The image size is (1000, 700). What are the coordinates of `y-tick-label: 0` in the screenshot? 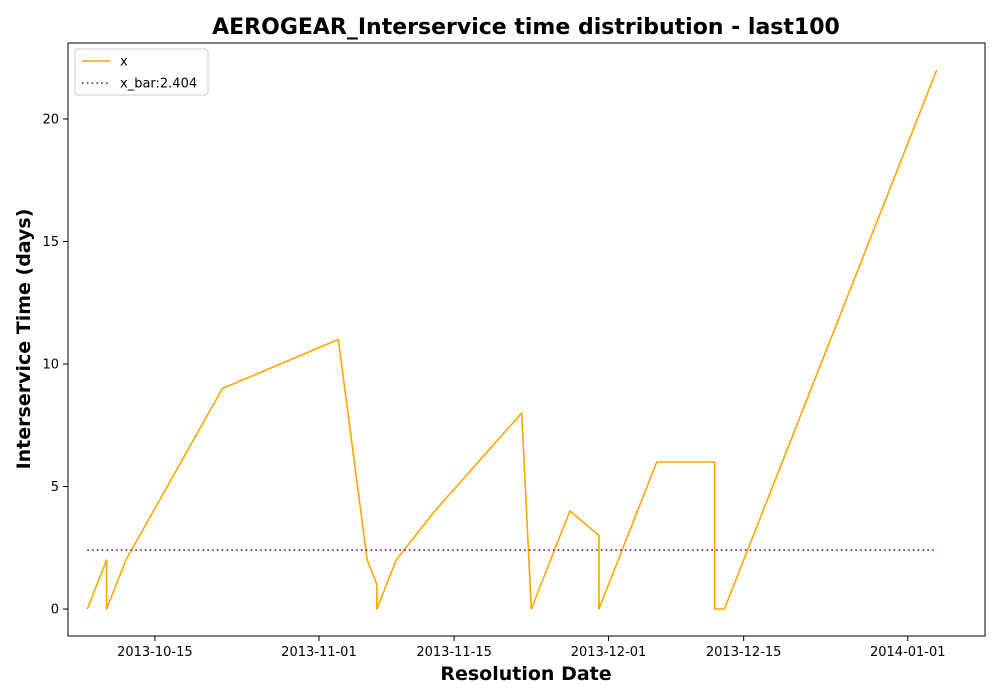 It's located at (55, 610).